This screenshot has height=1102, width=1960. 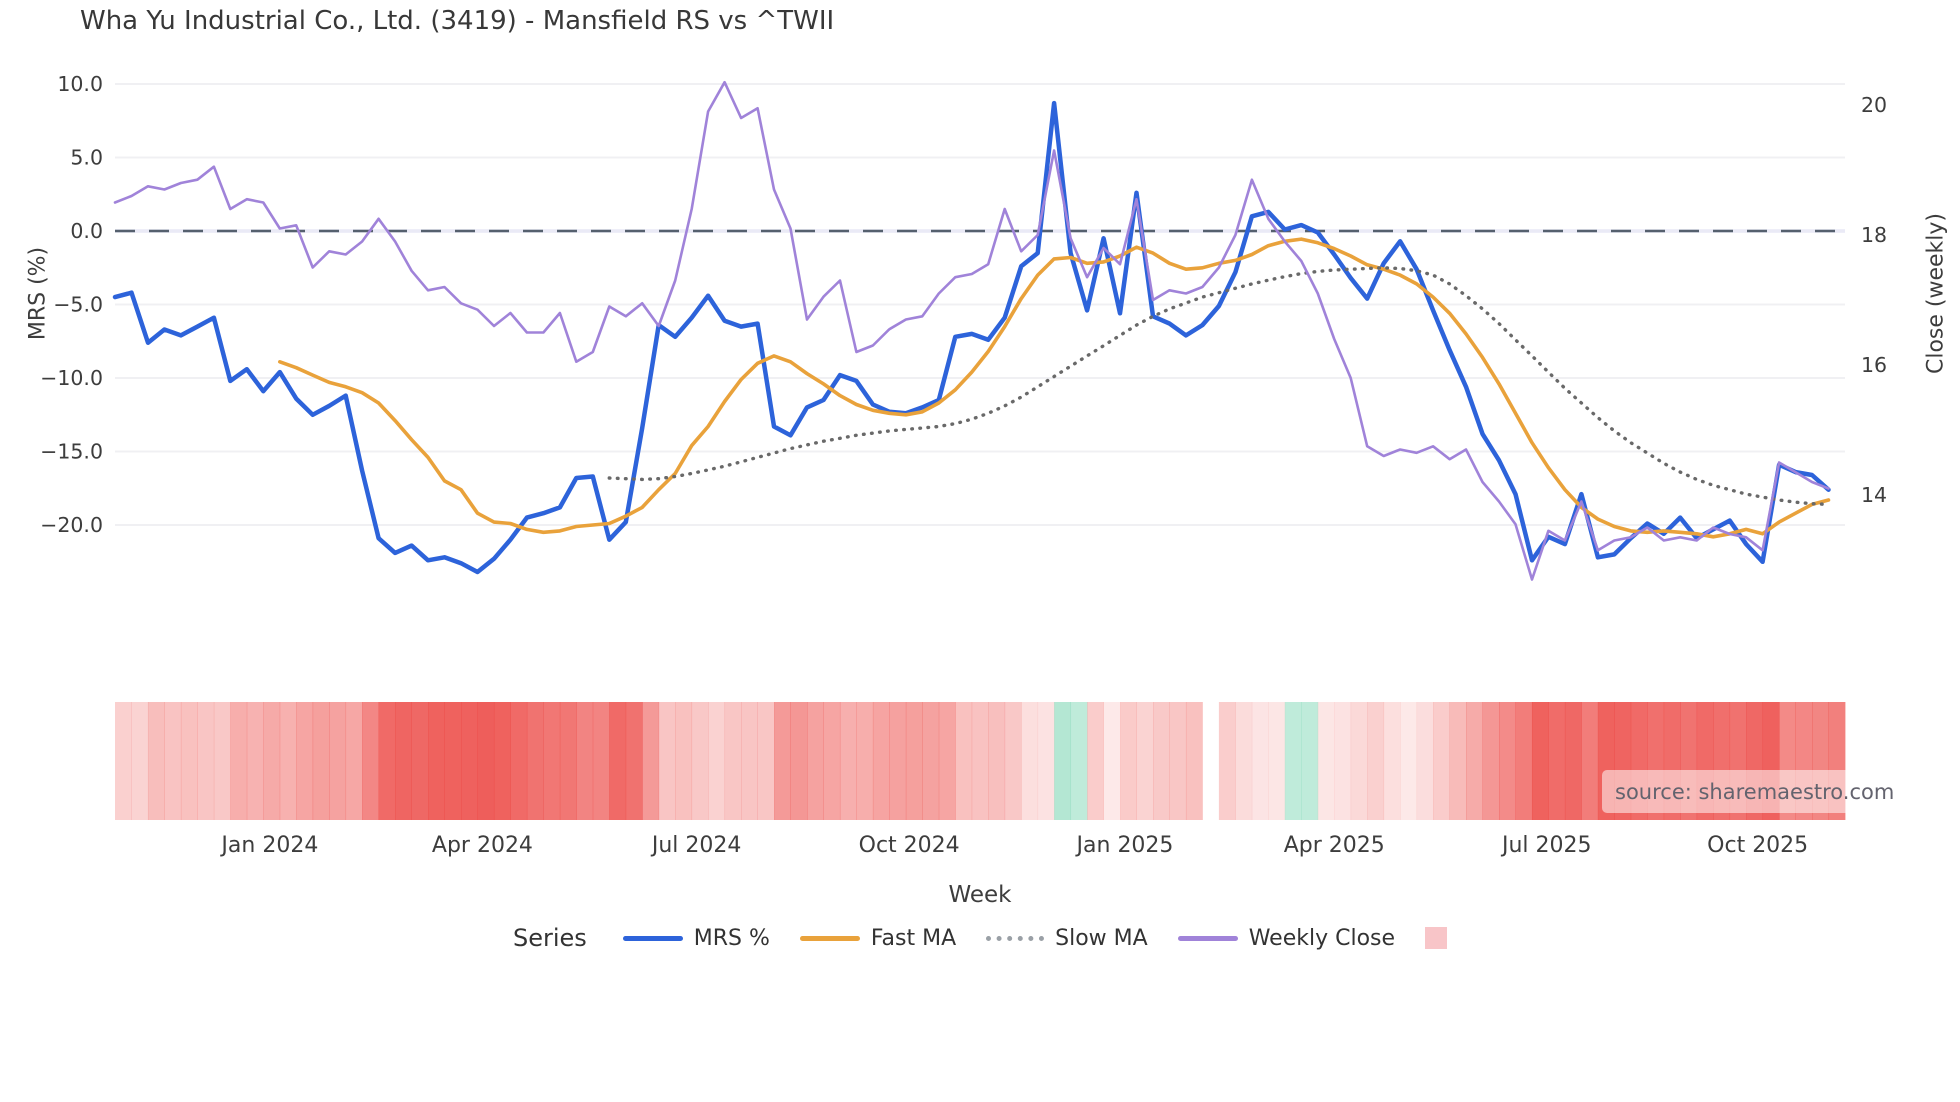 I want to click on legend-entry-label: MRS %, so click(x=731, y=938).